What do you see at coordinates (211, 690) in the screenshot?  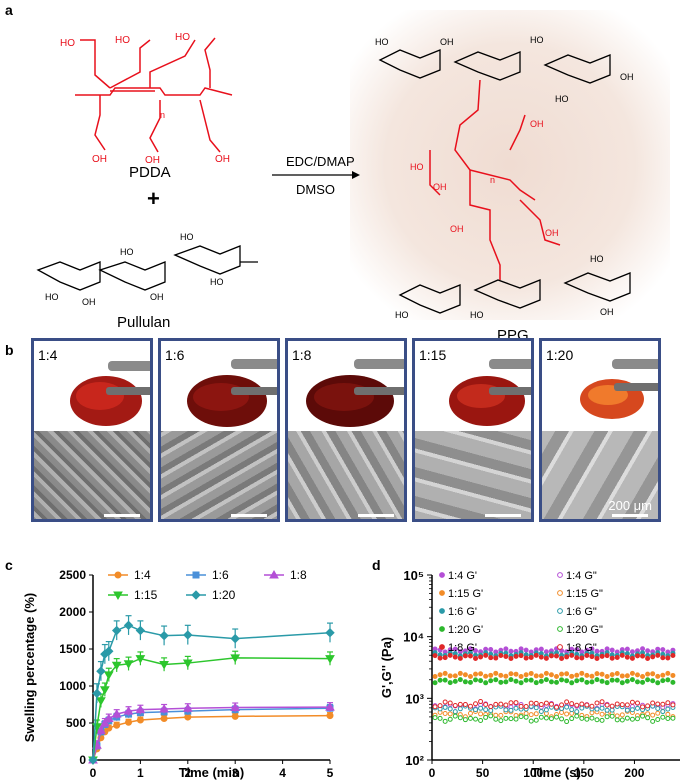 I see `series-1:20` at bounding box center [211, 690].